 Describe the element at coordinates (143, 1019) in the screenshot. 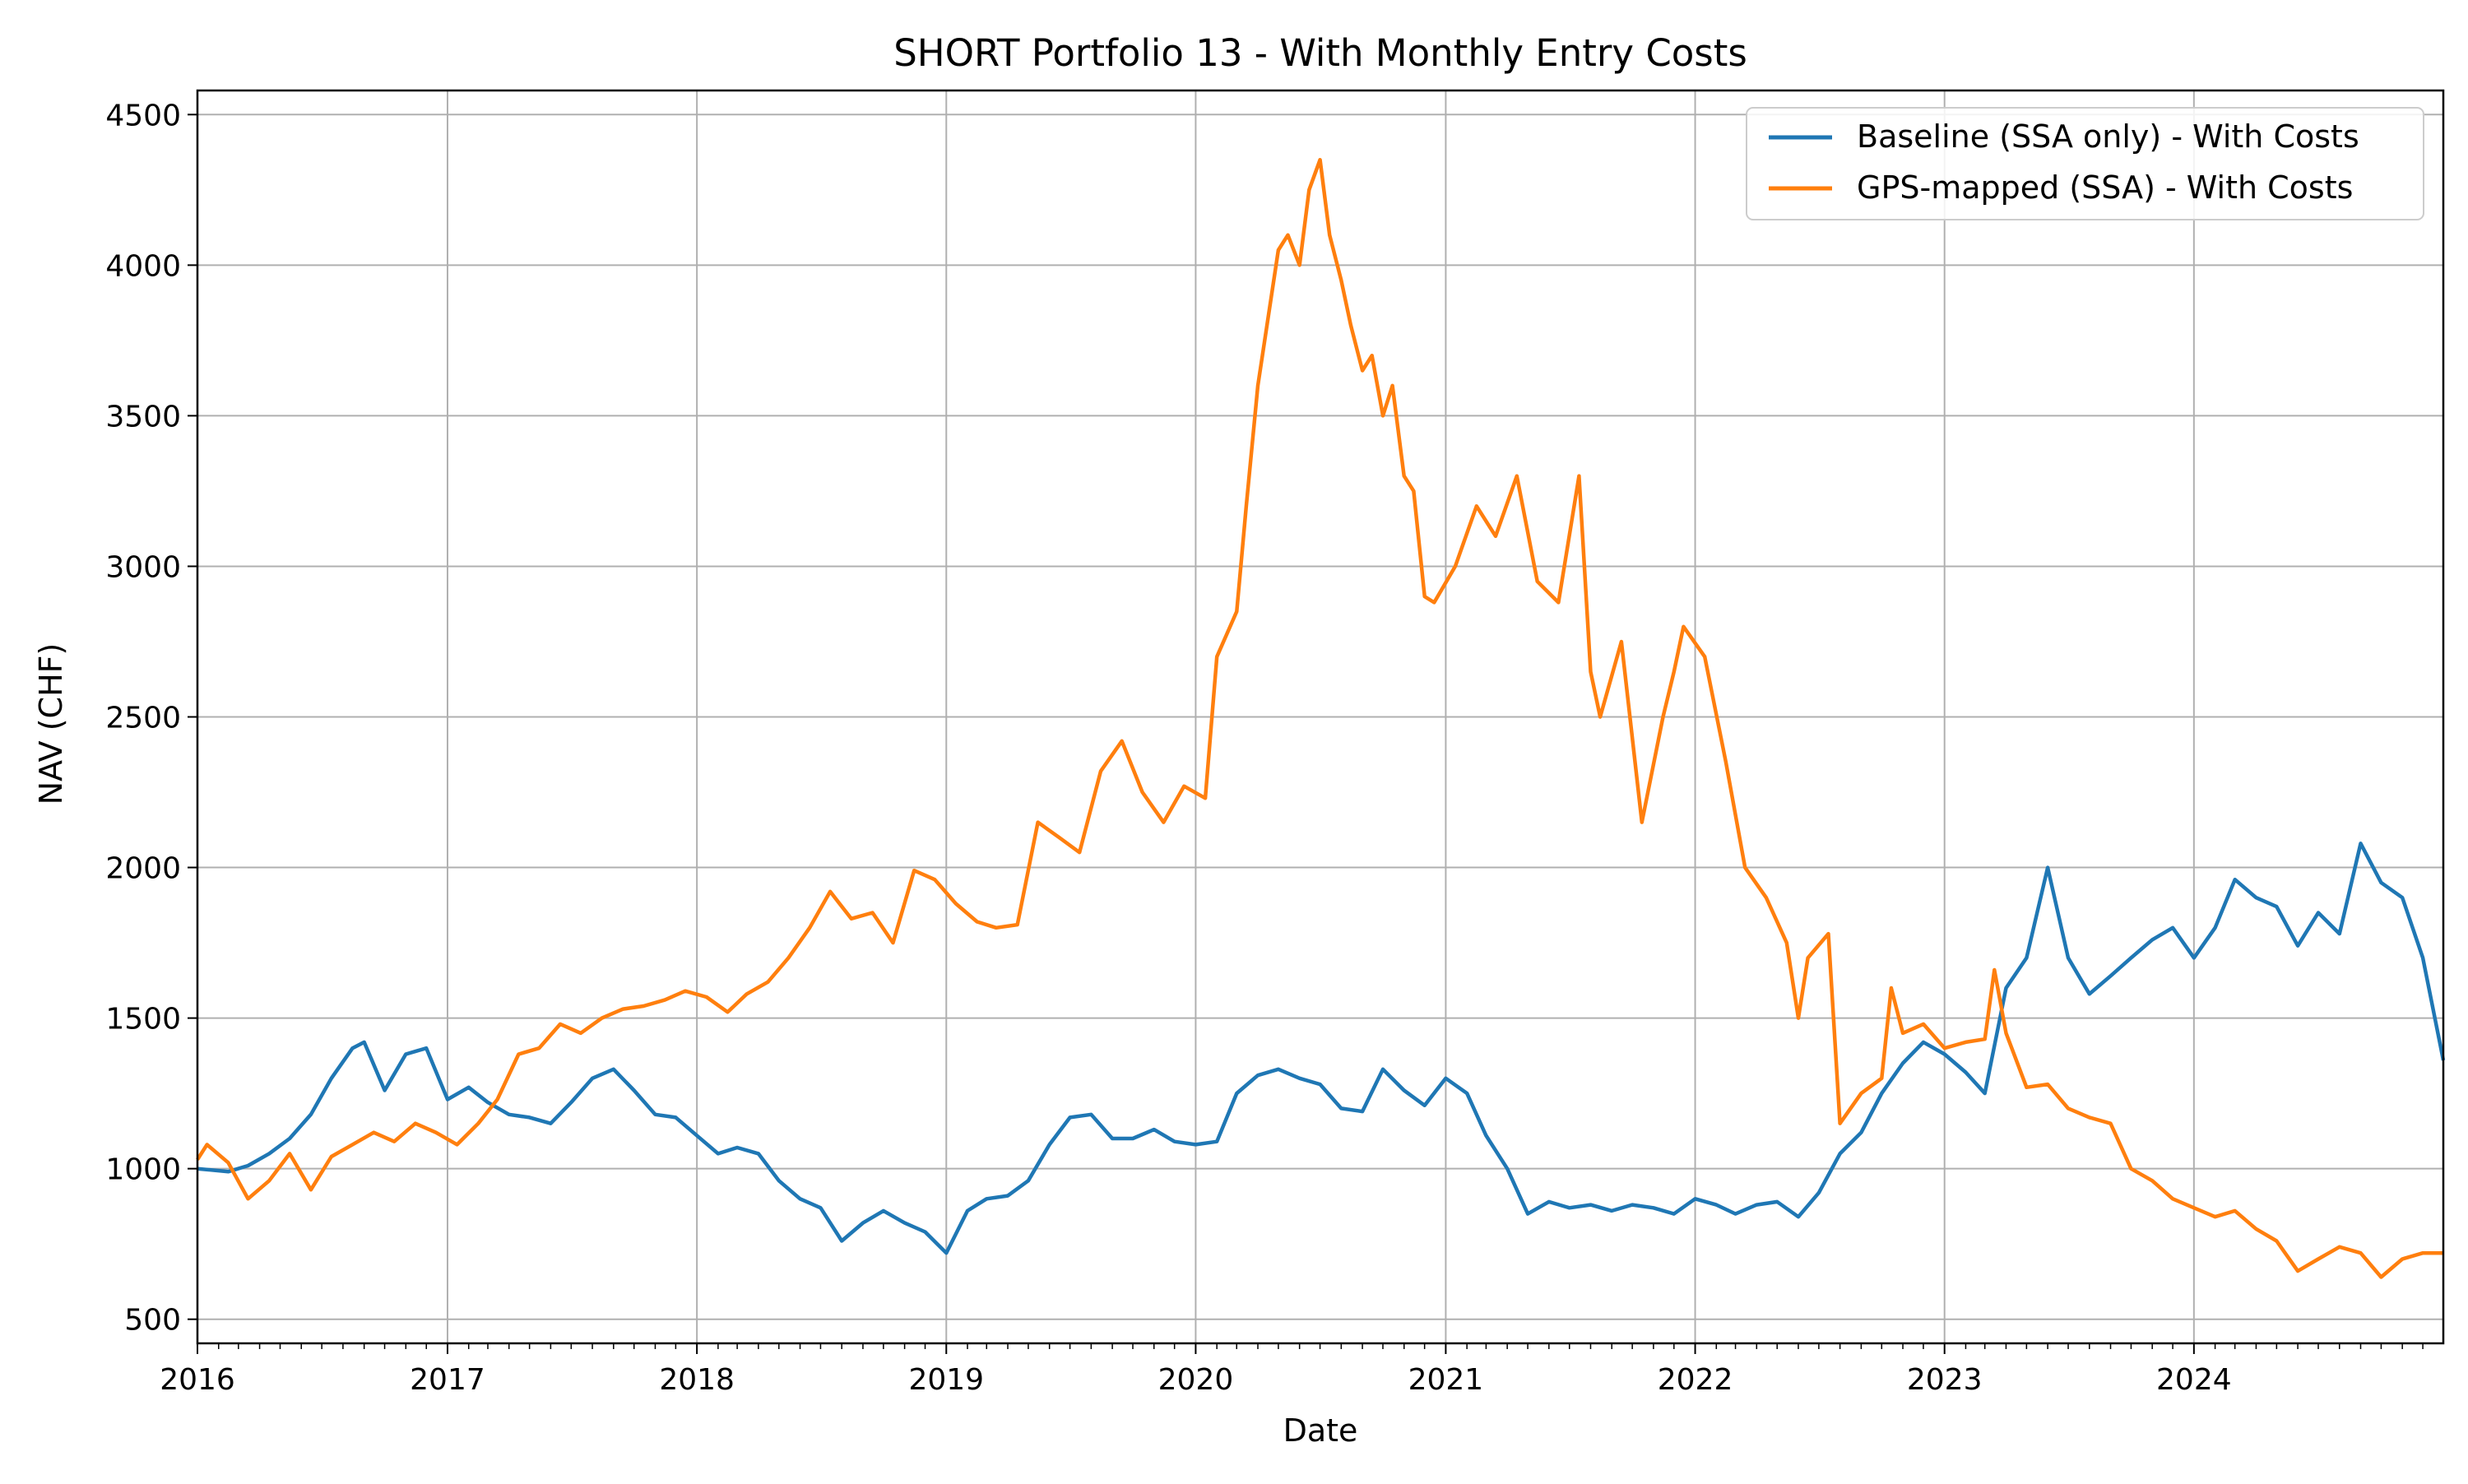

I see `y-tick-label: 1500` at that location.